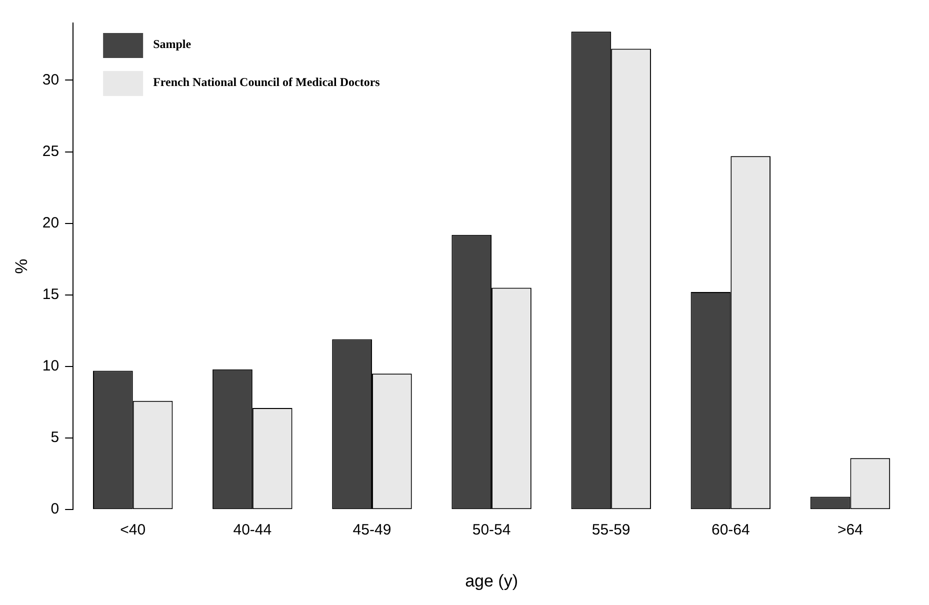 The image size is (929, 605). I want to click on y-tick-label: 15, so click(51, 295).